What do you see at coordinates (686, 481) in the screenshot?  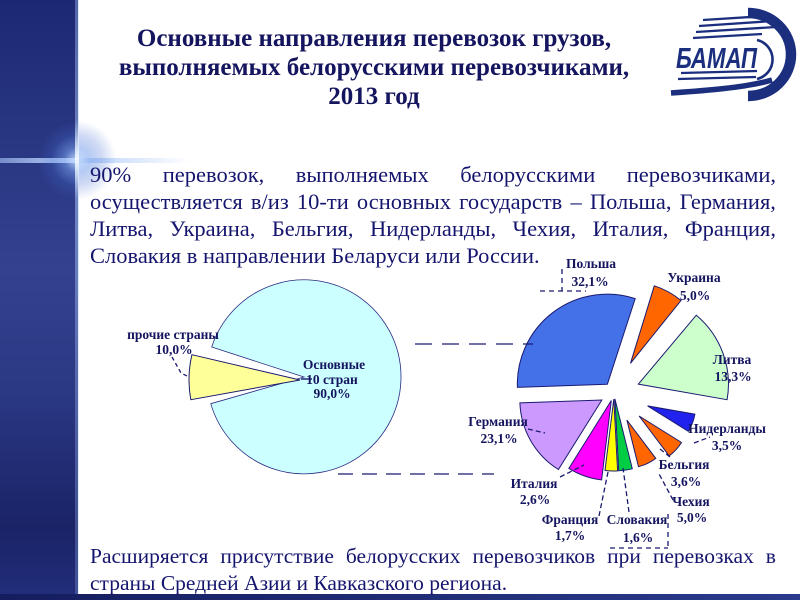 I see `svg-text: 3,6%` at bounding box center [686, 481].